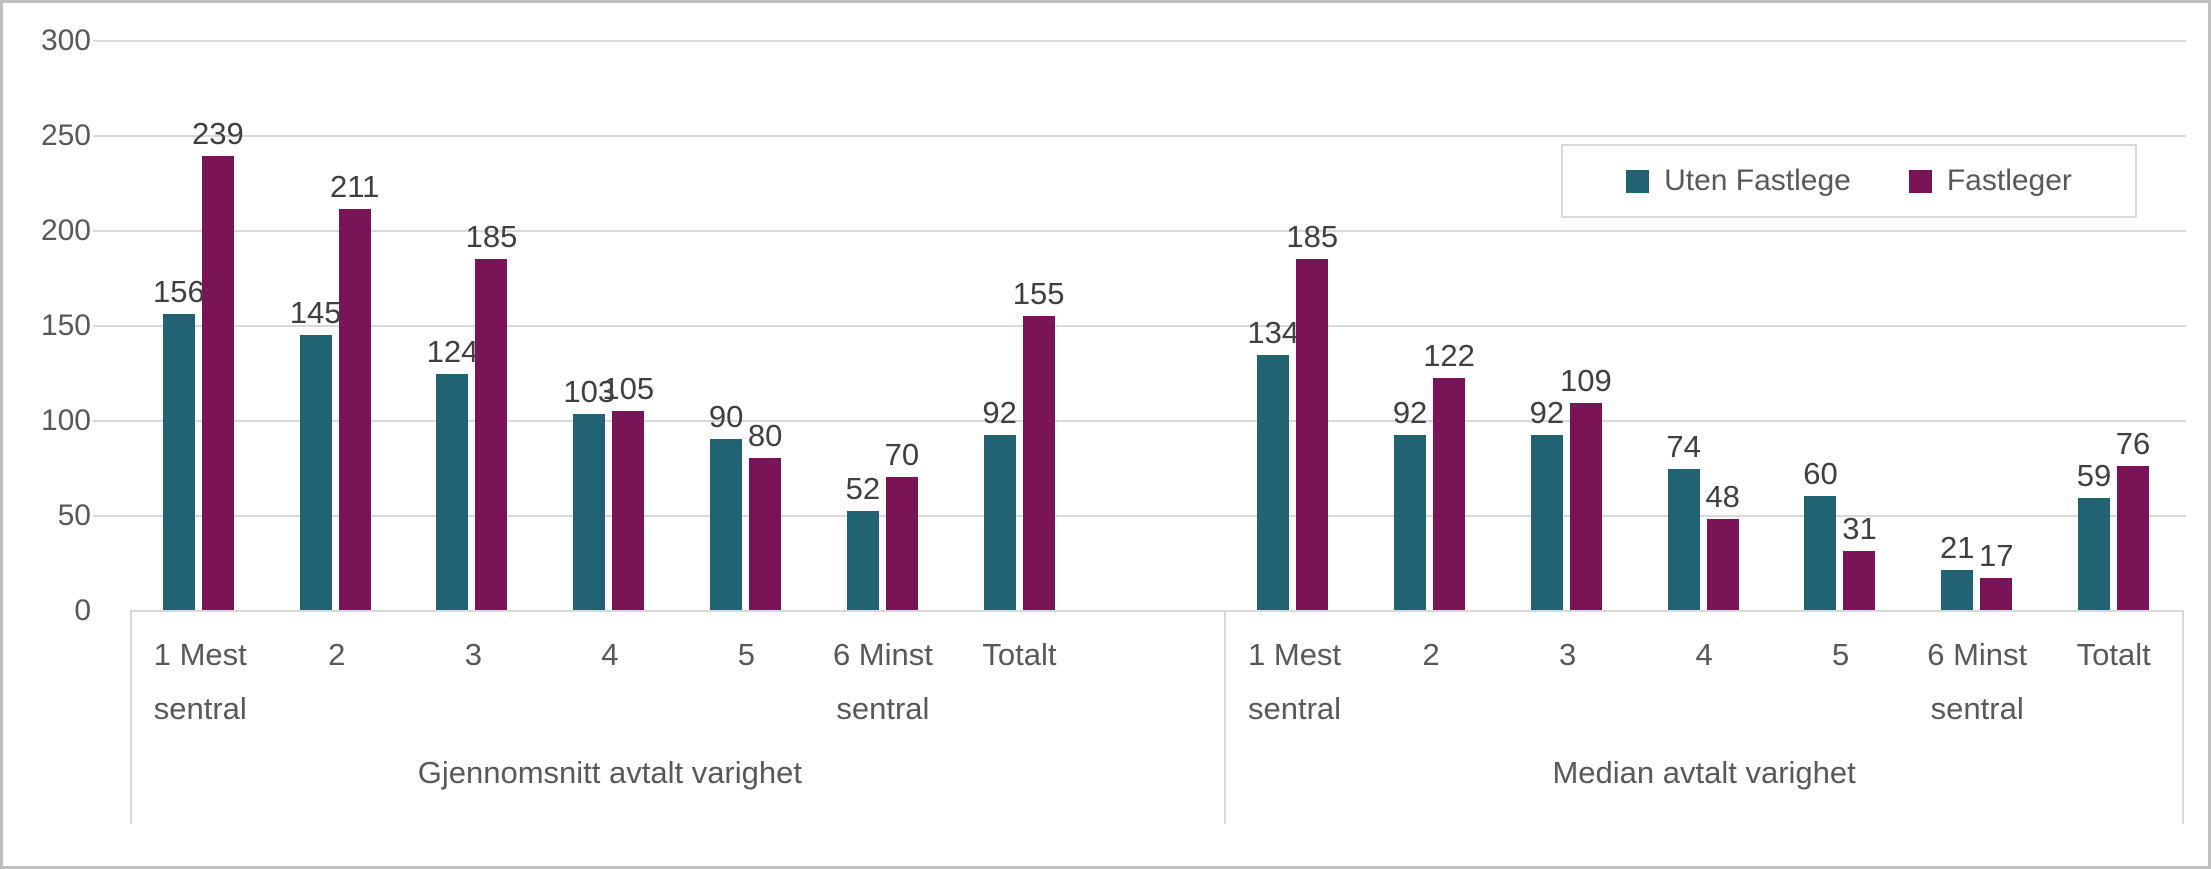 The height and width of the screenshot is (869, 2211). What do you see at coordinates (609, 772) in the screenshot?
I see `group-label: Gjennomsnitt avtalt varighet` at bounding box center [609, 772].